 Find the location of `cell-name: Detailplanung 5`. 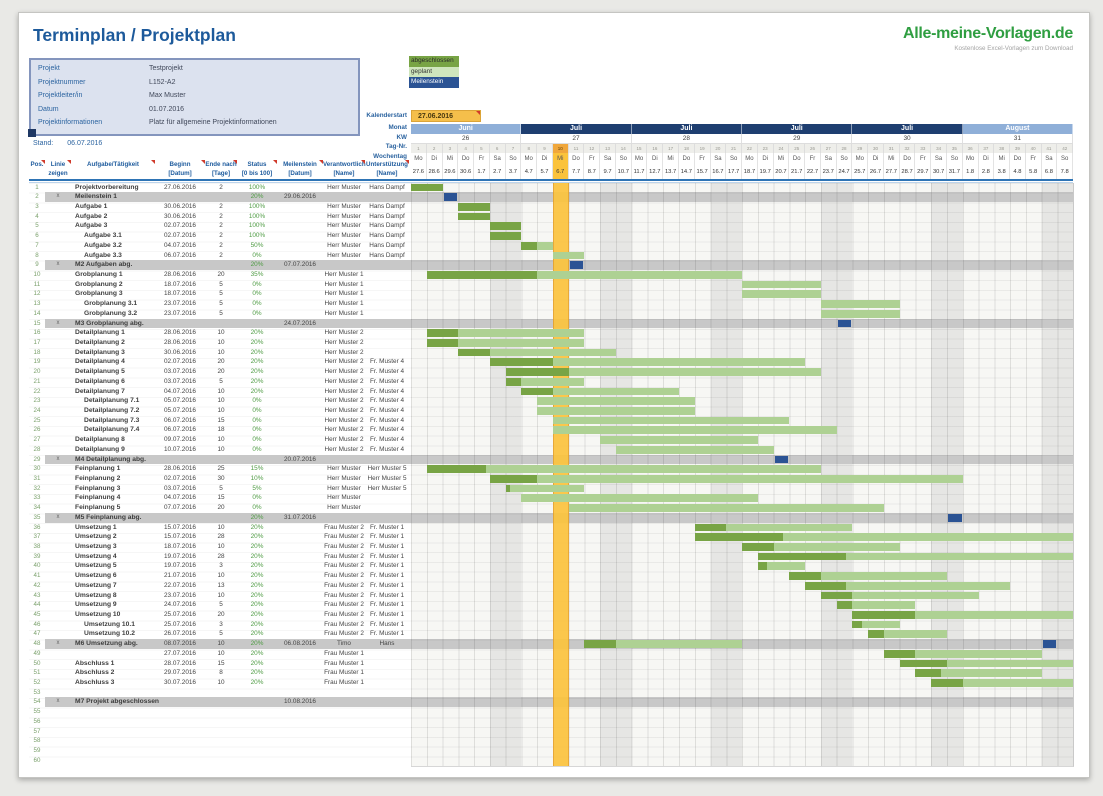

cell-name: Detailplanung 5 is located at coordinates (100, 372).